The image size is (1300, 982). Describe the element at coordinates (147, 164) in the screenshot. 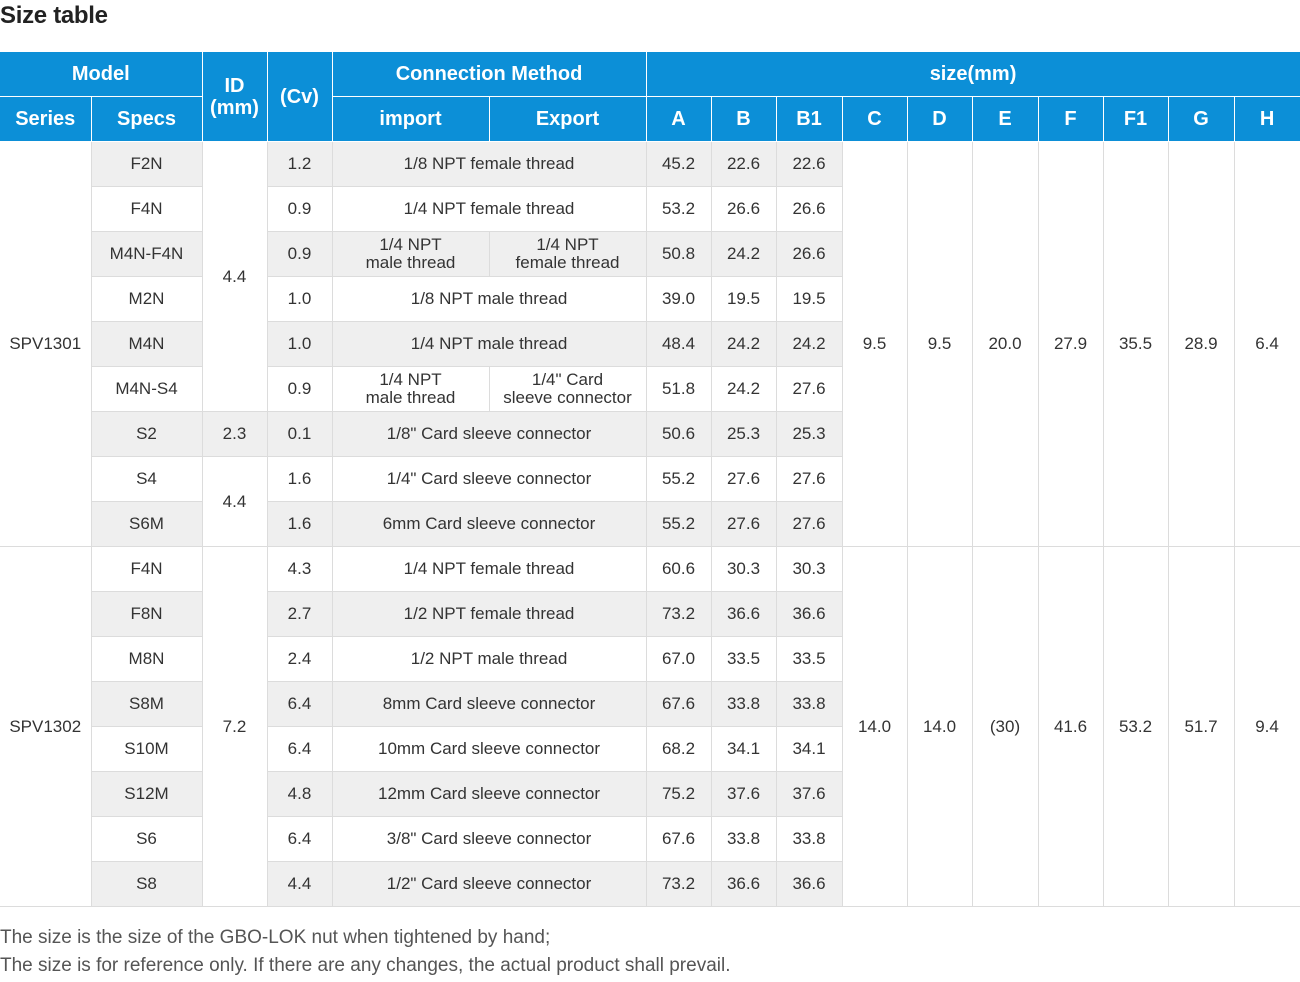

I see `spec-cell: F2N` at that location.